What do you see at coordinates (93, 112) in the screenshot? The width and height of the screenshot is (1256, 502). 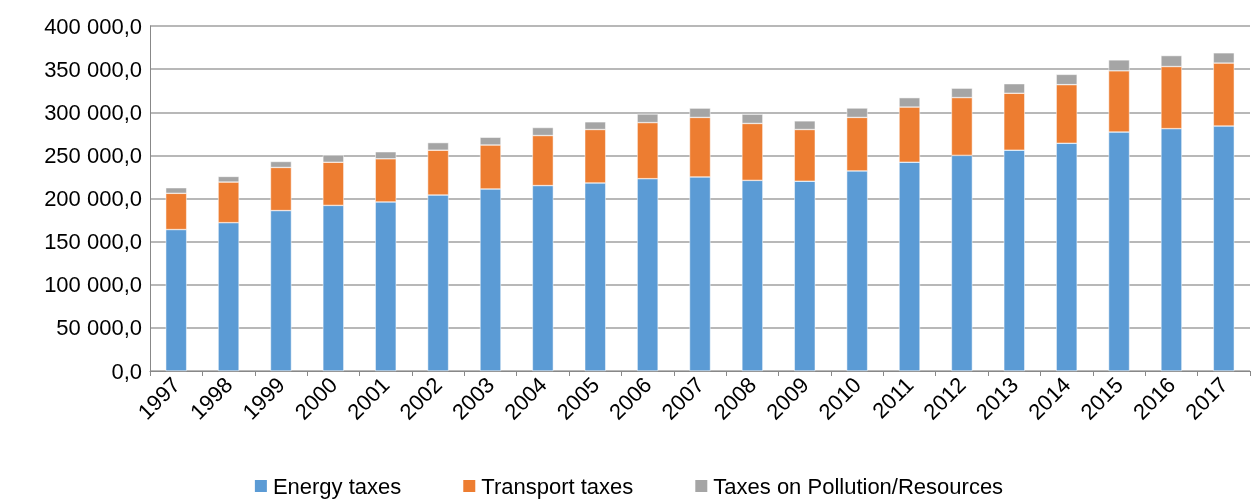 I see `y-tick-label: 300 000,0` at bounding box center [93, 112].